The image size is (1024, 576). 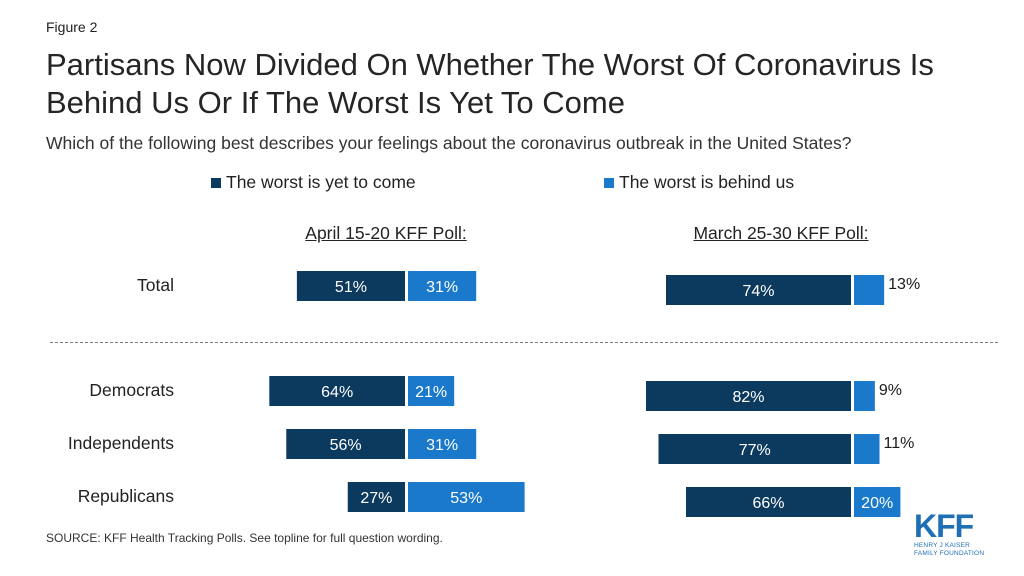 I want to click on bar-yet-to-come-march-republicans, so click(x=768, y=502).